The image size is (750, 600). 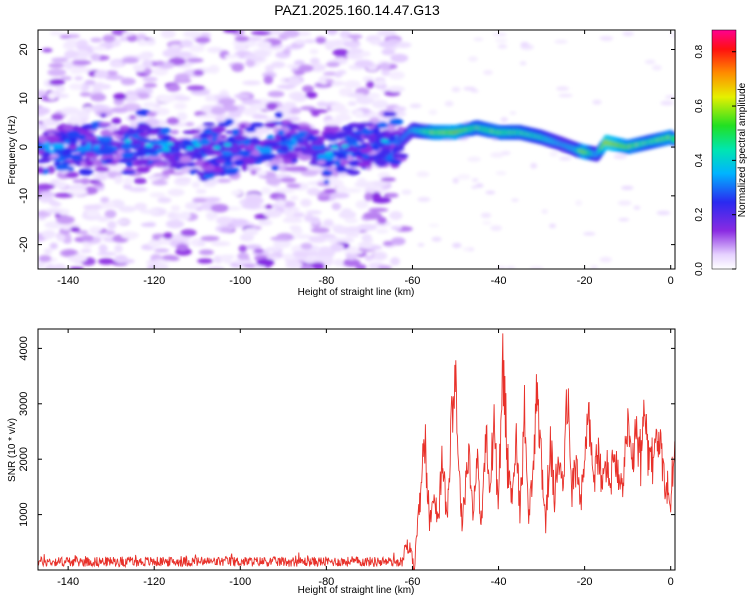 I want to click on x-tick-label: -40, so click(x=499, y=281).